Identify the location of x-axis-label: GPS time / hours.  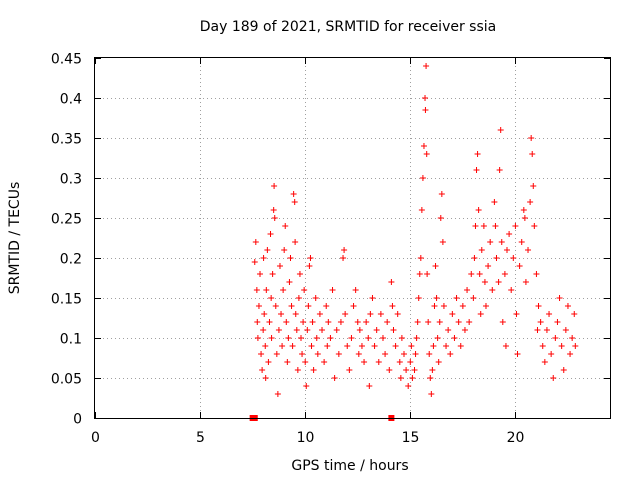
(349, 466).